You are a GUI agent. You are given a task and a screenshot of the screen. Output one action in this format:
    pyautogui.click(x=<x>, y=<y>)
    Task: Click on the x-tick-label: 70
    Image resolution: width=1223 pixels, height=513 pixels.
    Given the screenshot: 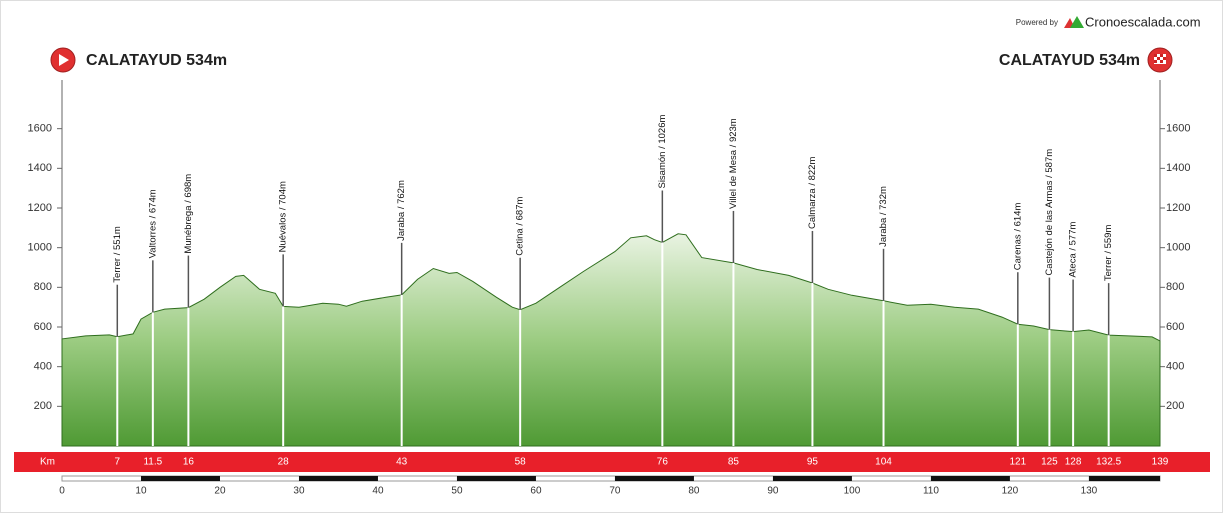 What is the action you would take?
    pyautogui.click(x=615, y=491)
    